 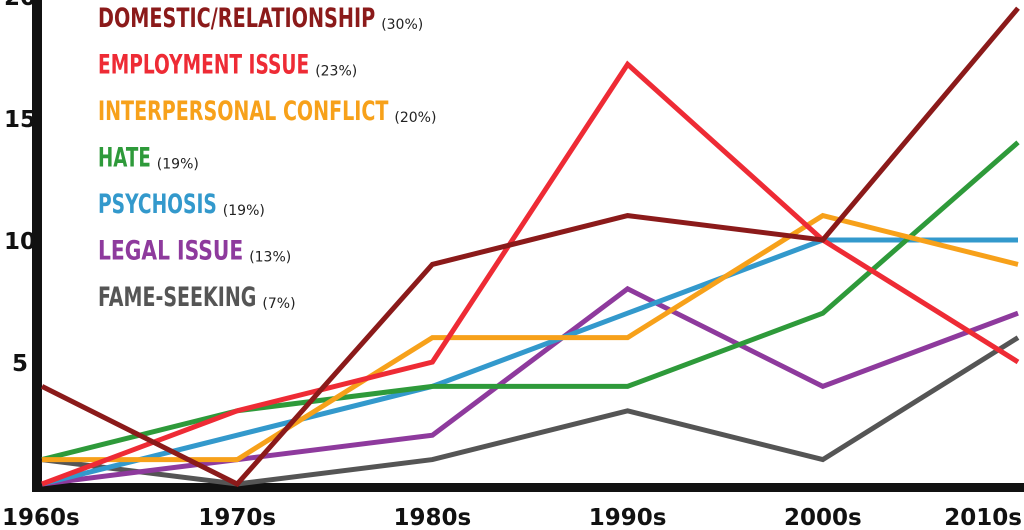 I want to click on legend-item-label: EMPLOYMENT ISSUE, so click(x=203, y=65).